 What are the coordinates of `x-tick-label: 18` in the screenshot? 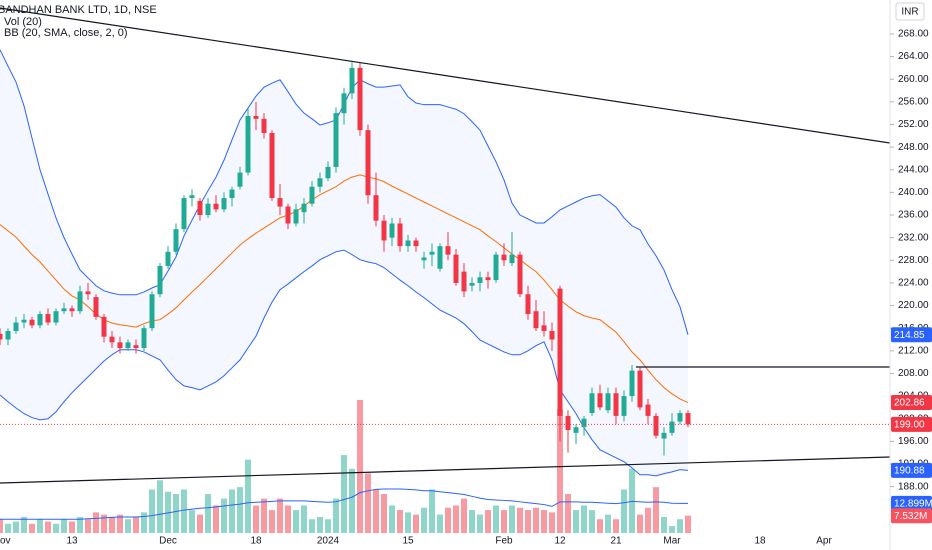 It's located at (256, 541).